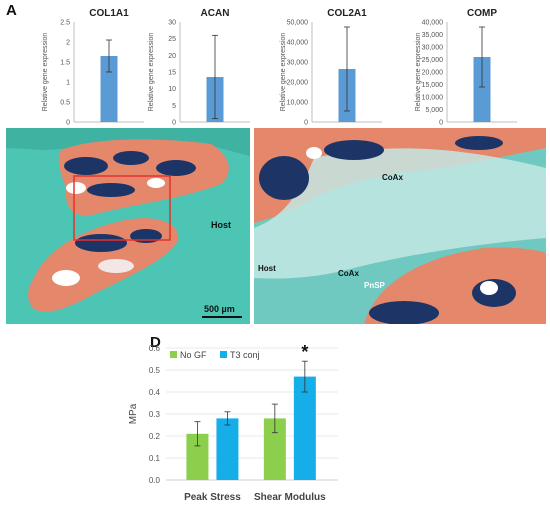 Image resolution: width=550 pixels, height=505 pixels. I want to click on legend-label: T3 conj, so click(245, 355).